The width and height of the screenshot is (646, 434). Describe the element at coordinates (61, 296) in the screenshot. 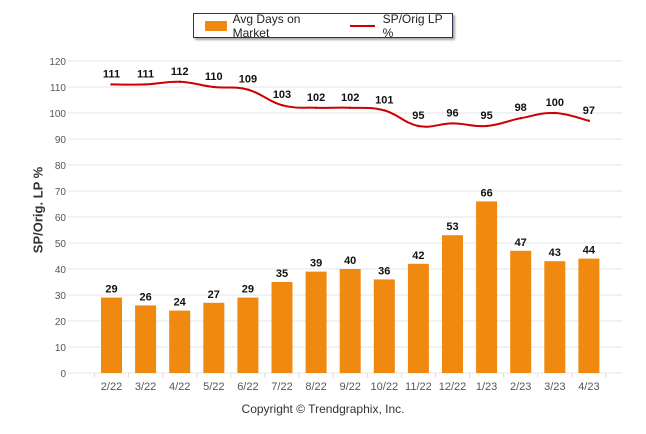

I see `y-tick-label: 30` at that location.